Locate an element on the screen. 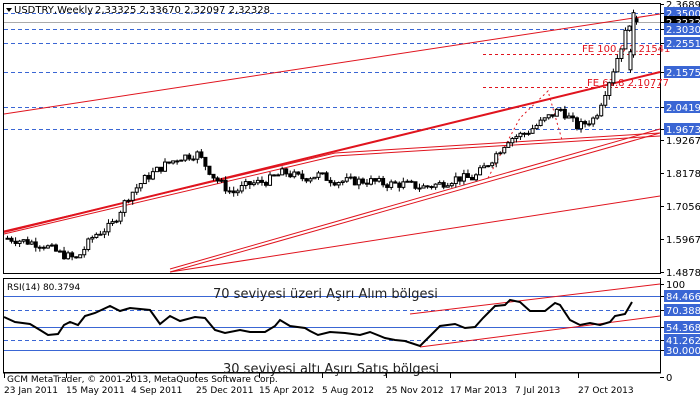 The width and height of the screenshot is (700, 402). rsi-axis-label: 84.46602 is located at coordinates (680, 296).